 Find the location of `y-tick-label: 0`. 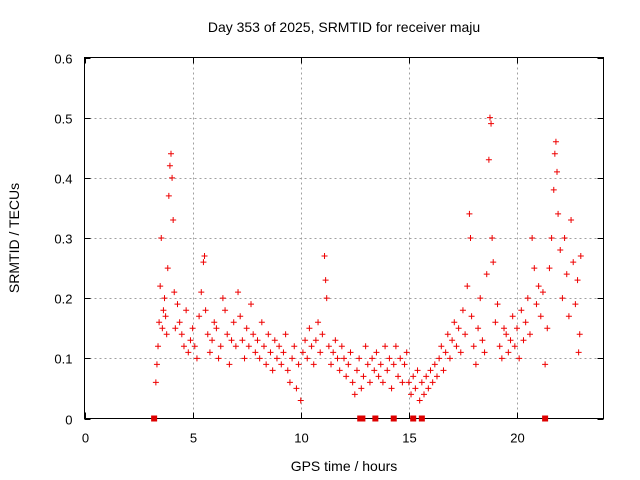

y-tick-label: 0 is located at coordinates (68, 420).